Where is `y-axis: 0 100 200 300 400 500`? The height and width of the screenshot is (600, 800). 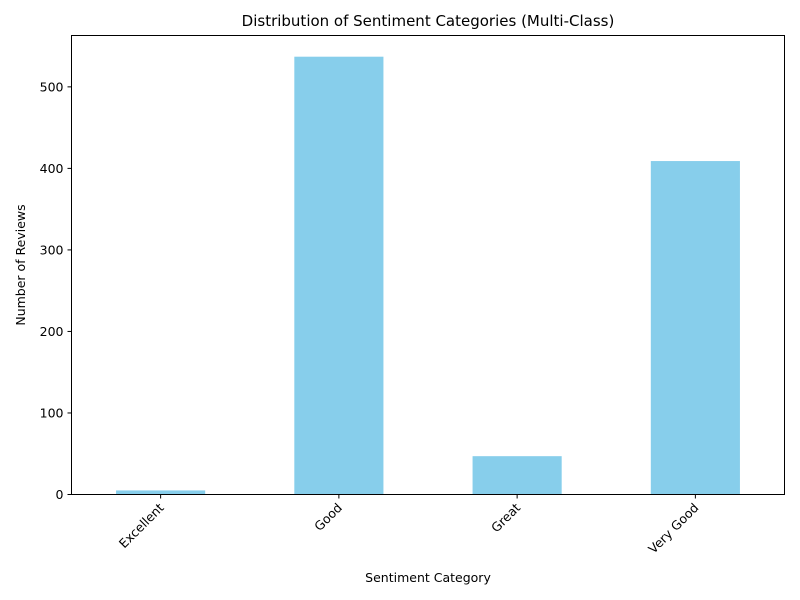 y-axis: 0 100 200 300 400 500 is located at coordinates (56, 290).